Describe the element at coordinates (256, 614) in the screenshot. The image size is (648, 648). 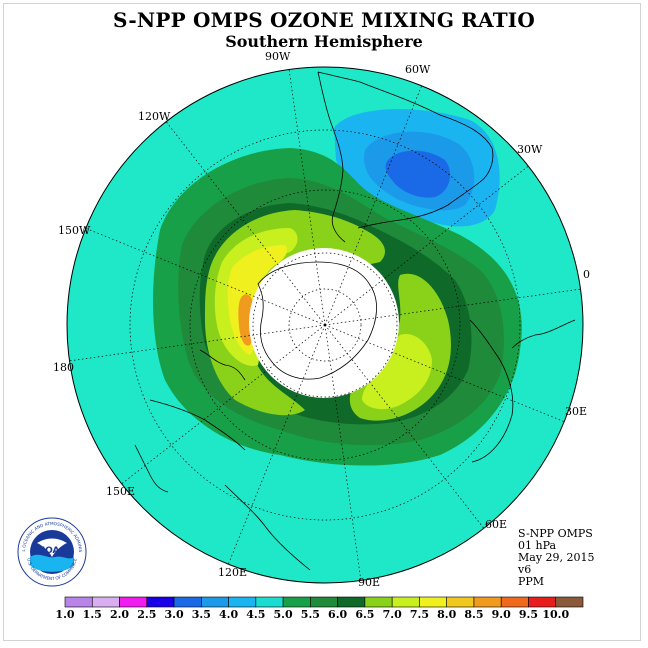
I see `colorbar-label: 4.5` at that location.